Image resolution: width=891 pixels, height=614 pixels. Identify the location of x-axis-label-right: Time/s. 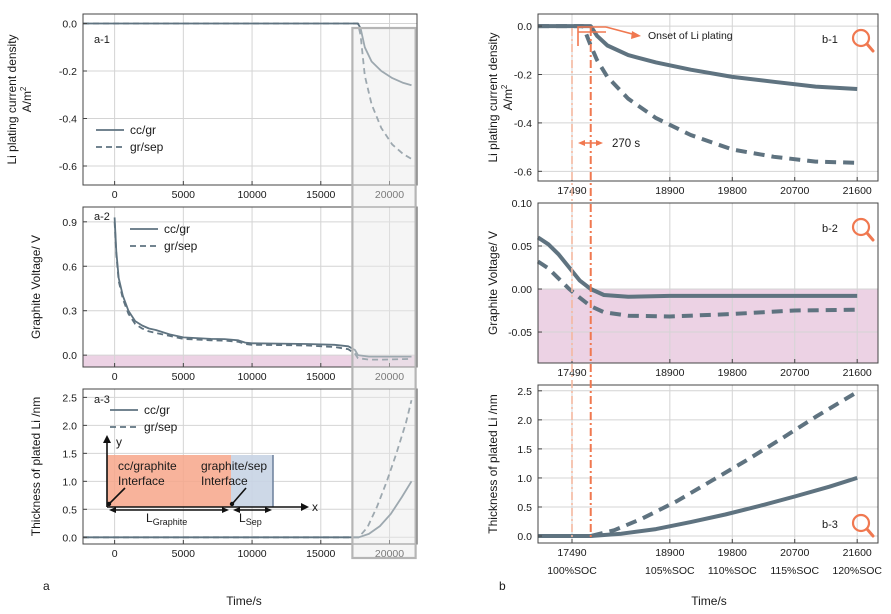
(709, 601).